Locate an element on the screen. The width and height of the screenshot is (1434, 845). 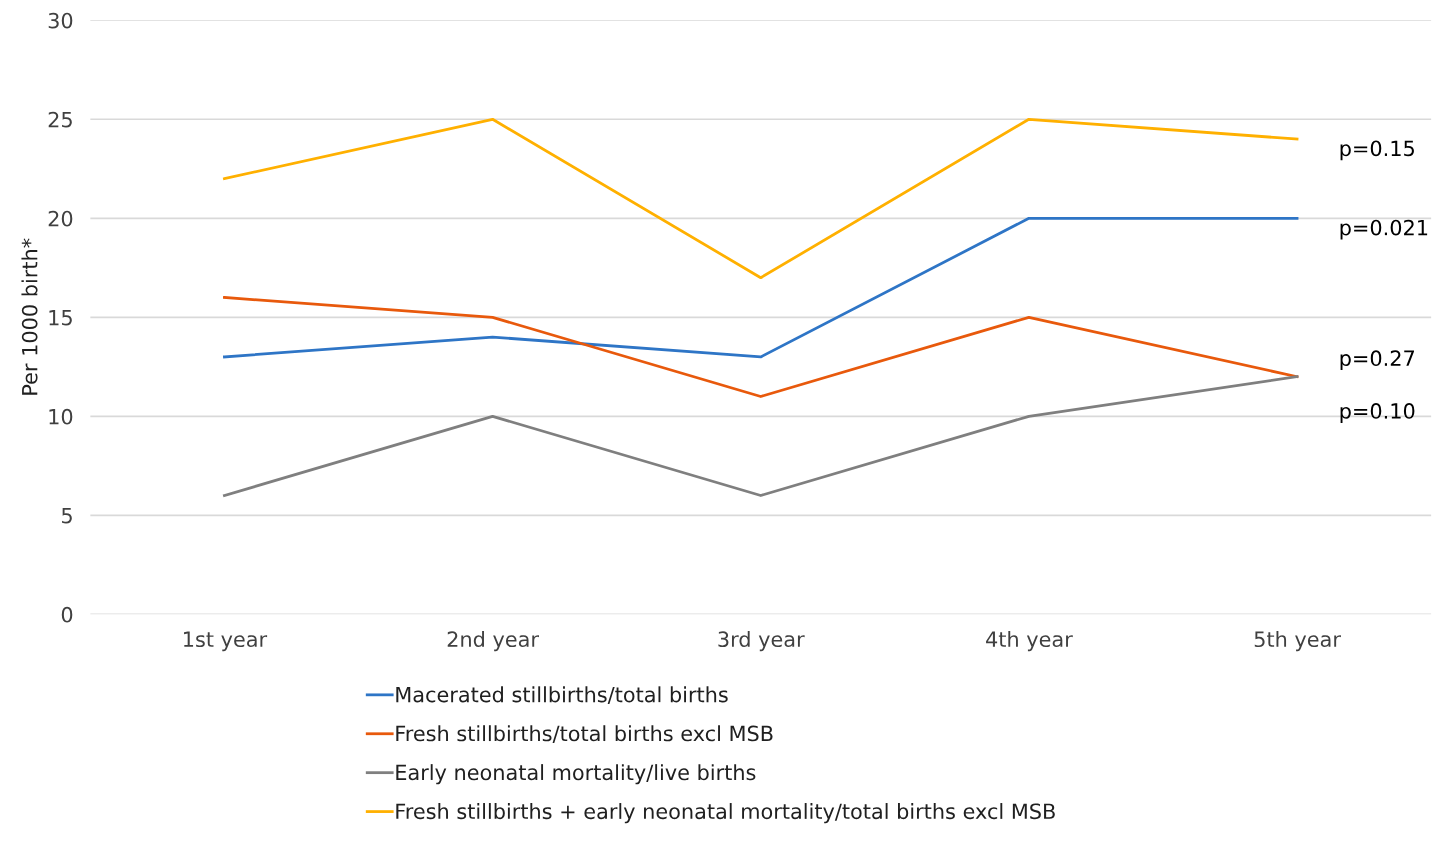
y-axis-title: Per 1000 birth* is located at coordinates (29, 316).